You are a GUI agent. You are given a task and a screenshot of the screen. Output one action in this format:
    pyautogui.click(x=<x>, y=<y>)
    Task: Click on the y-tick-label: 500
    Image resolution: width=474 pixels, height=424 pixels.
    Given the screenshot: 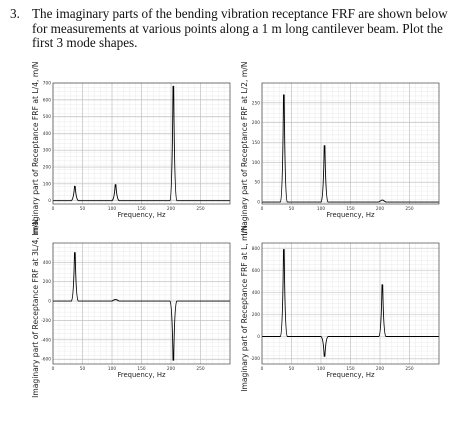 What is the action you would take?
    pyautogui.click(x=47, y=117)
    